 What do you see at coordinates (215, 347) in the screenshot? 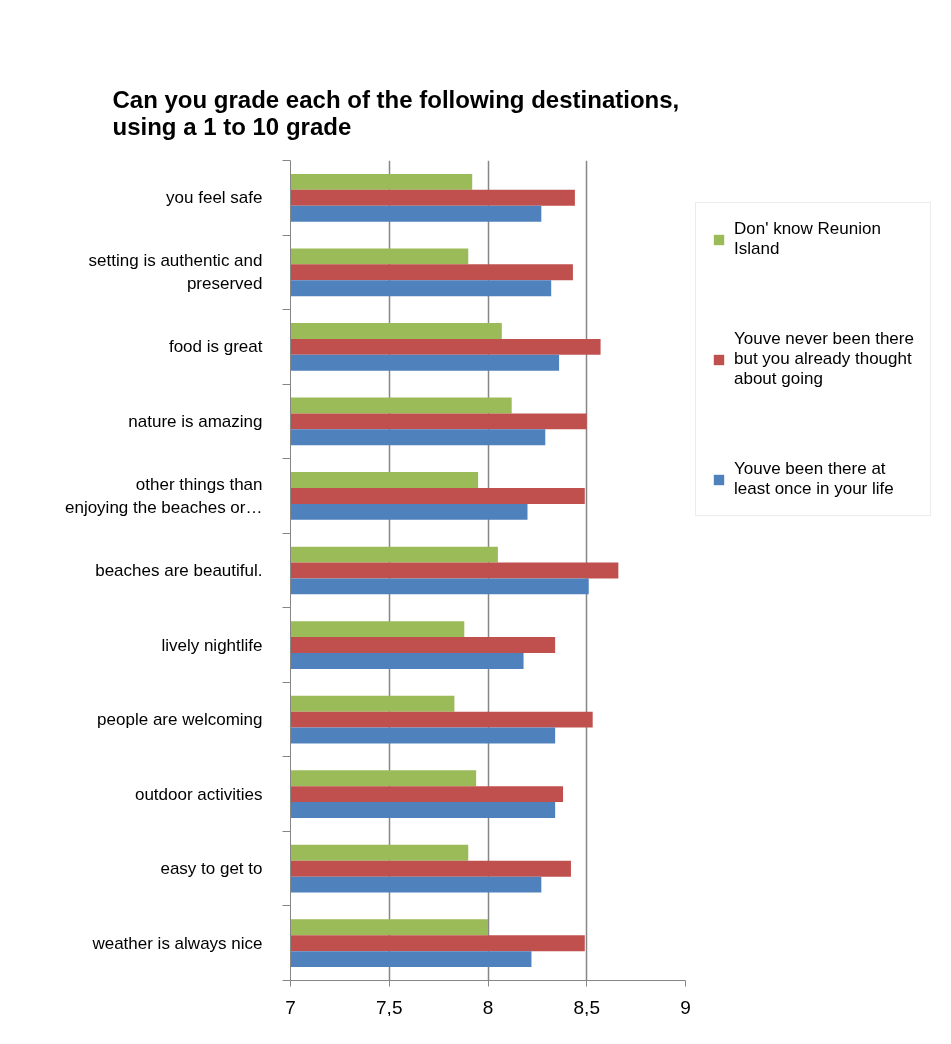
I see `y-tick-label: food is great` at bounding box center [215, 347].